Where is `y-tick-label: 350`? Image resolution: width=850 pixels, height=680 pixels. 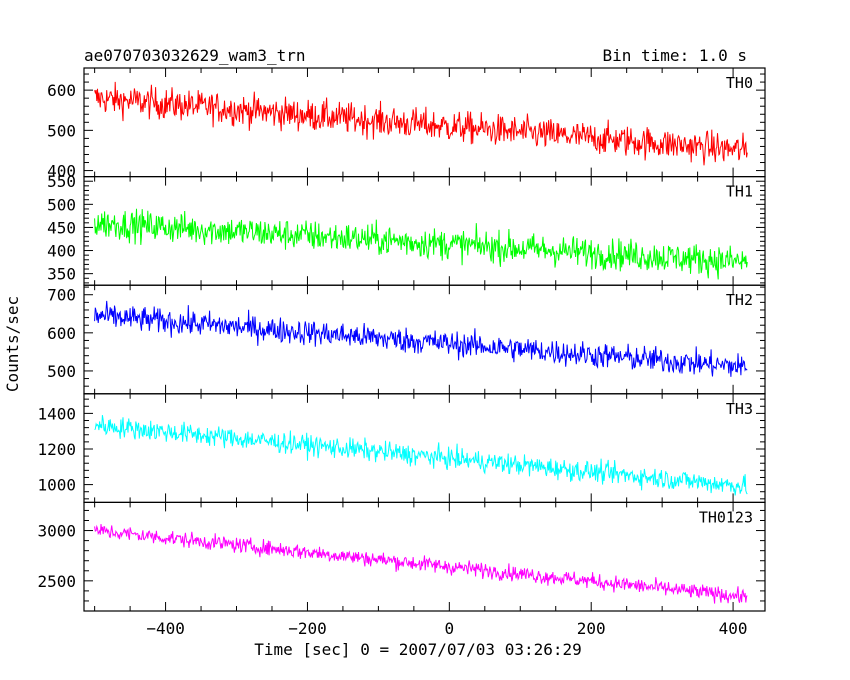 y-tick-label: 350 is located at coordinates (61, 274).